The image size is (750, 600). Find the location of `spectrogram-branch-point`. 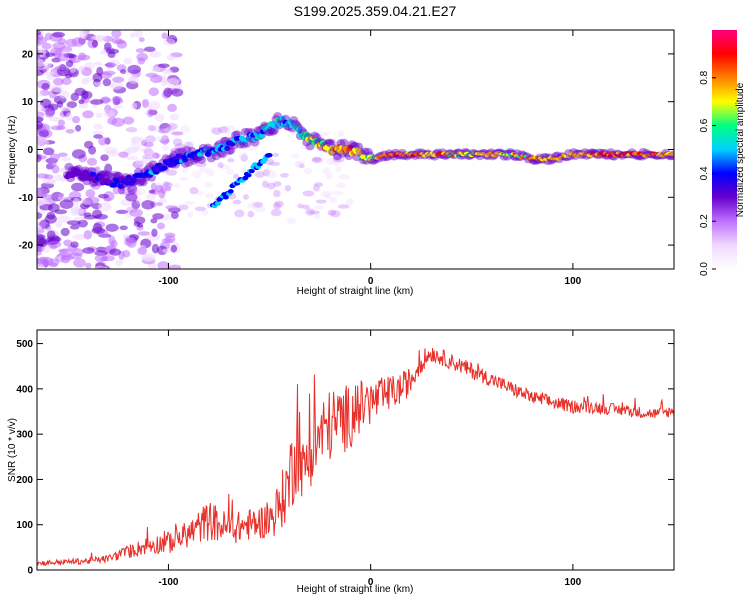

spectrogram-branch-point is located at coordinates (248, 175).